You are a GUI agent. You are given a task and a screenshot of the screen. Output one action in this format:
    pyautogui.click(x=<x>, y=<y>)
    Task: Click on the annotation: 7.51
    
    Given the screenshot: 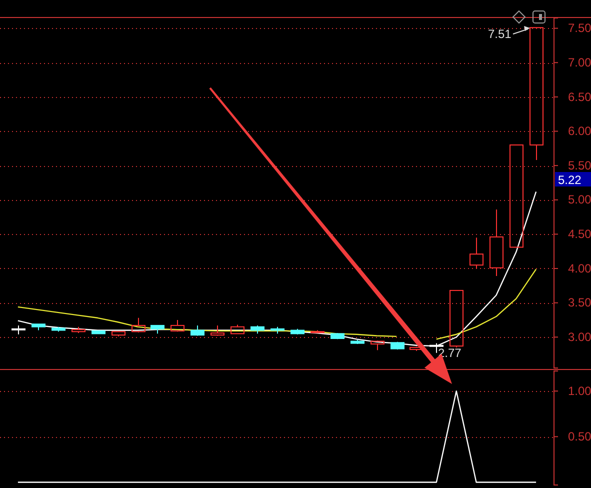 What is the action you would take?
    pyautogui.click(x=500, y=34)
    